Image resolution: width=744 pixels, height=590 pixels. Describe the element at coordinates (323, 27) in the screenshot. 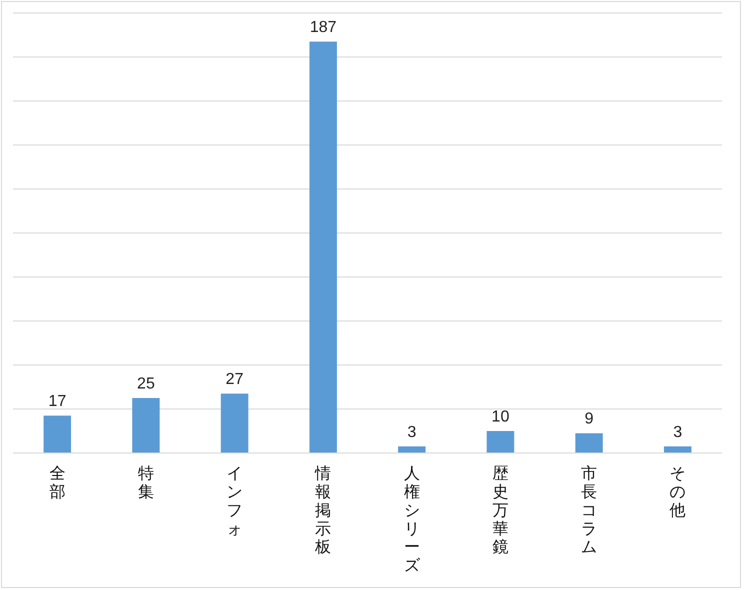

I see `data-label: 187` at that location.